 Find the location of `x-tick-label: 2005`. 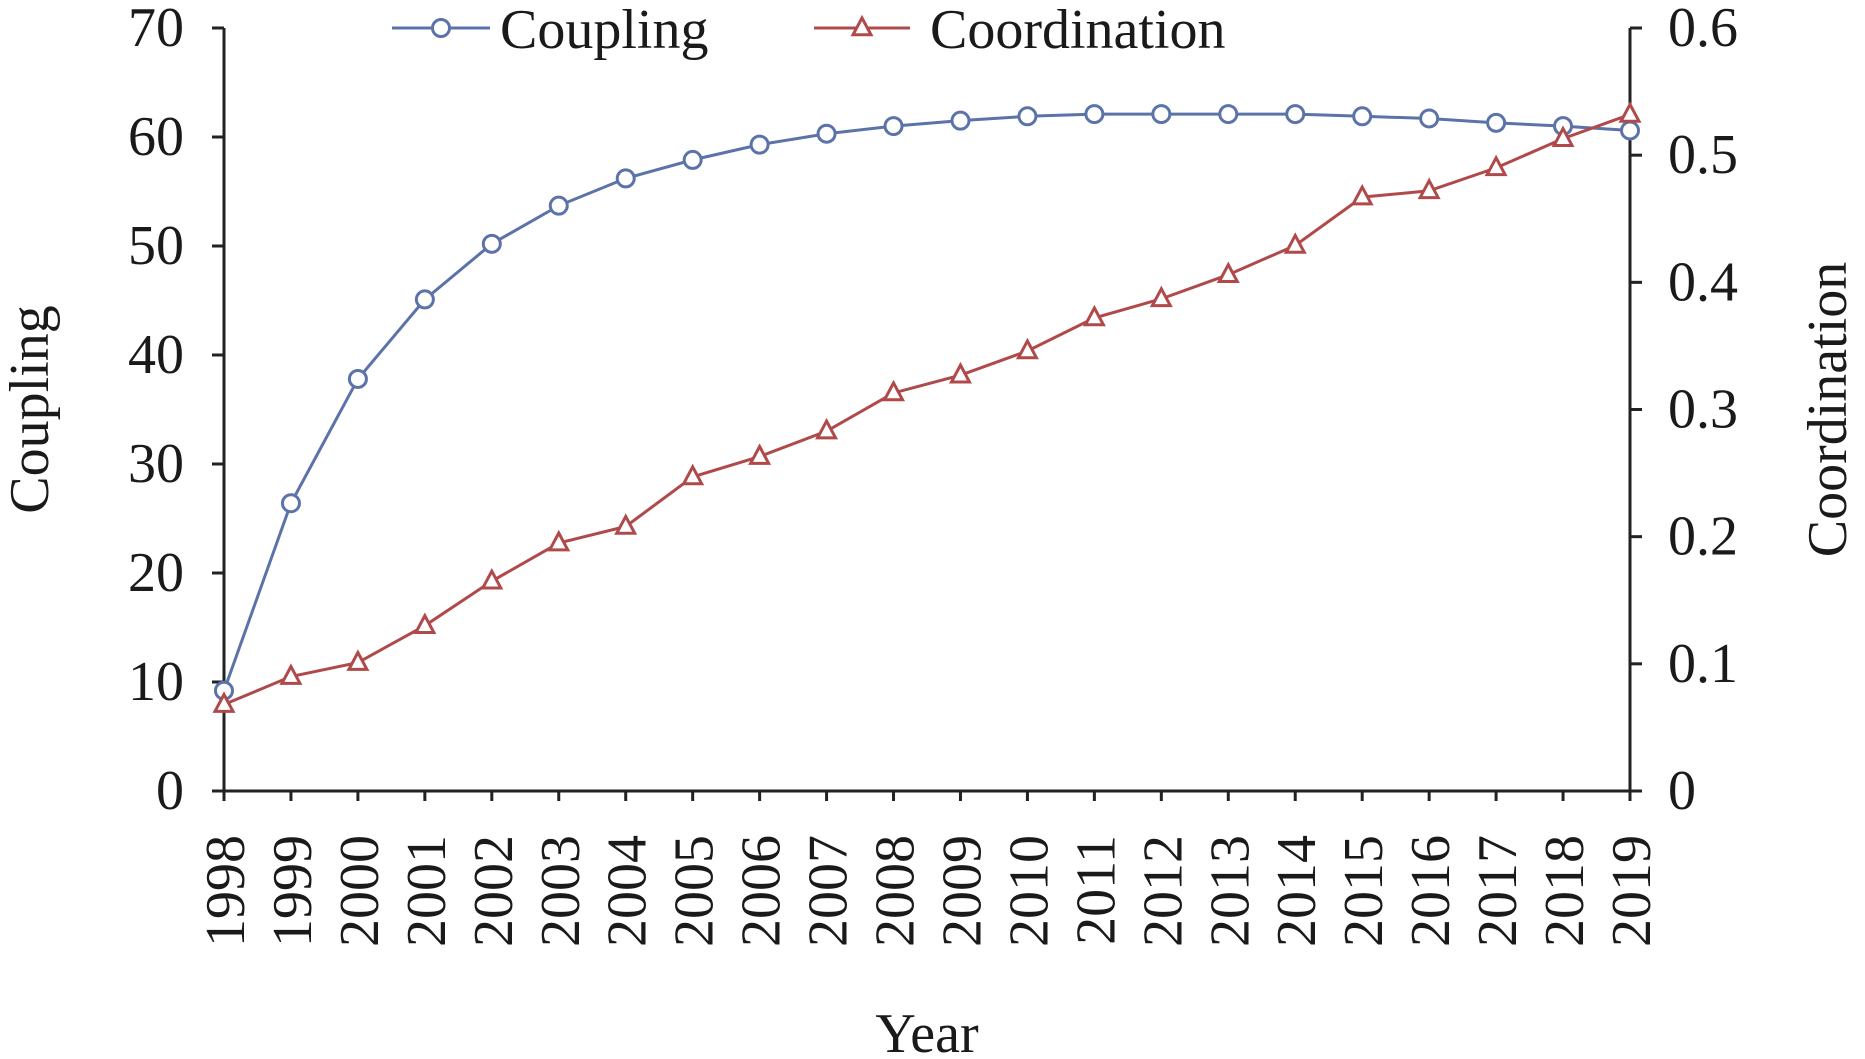

x-tick-label: 2005 is located at coordinates (695, 891).